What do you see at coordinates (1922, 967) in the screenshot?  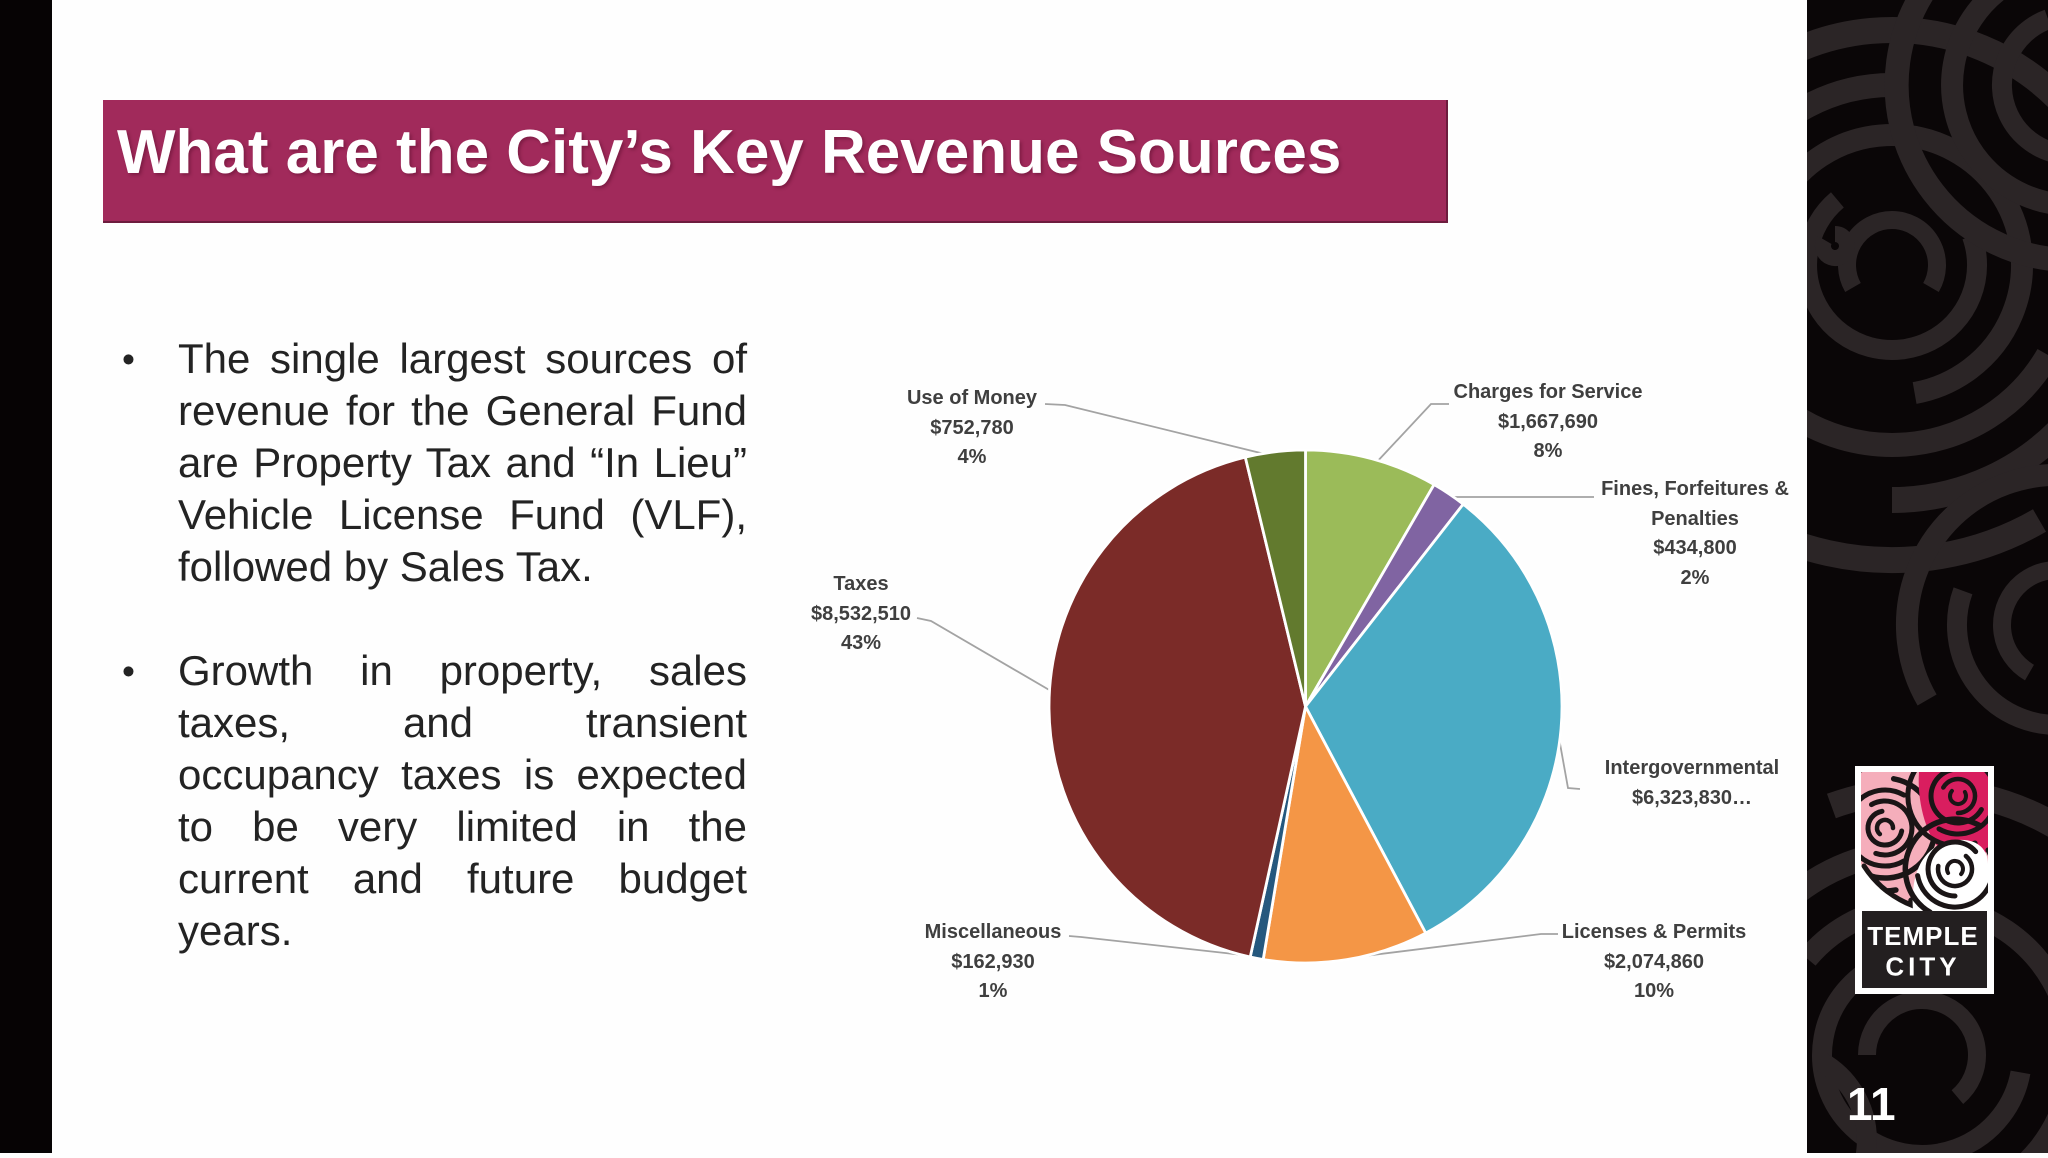 I see `svg-text: CITY` at bounding box center [1922, 967].